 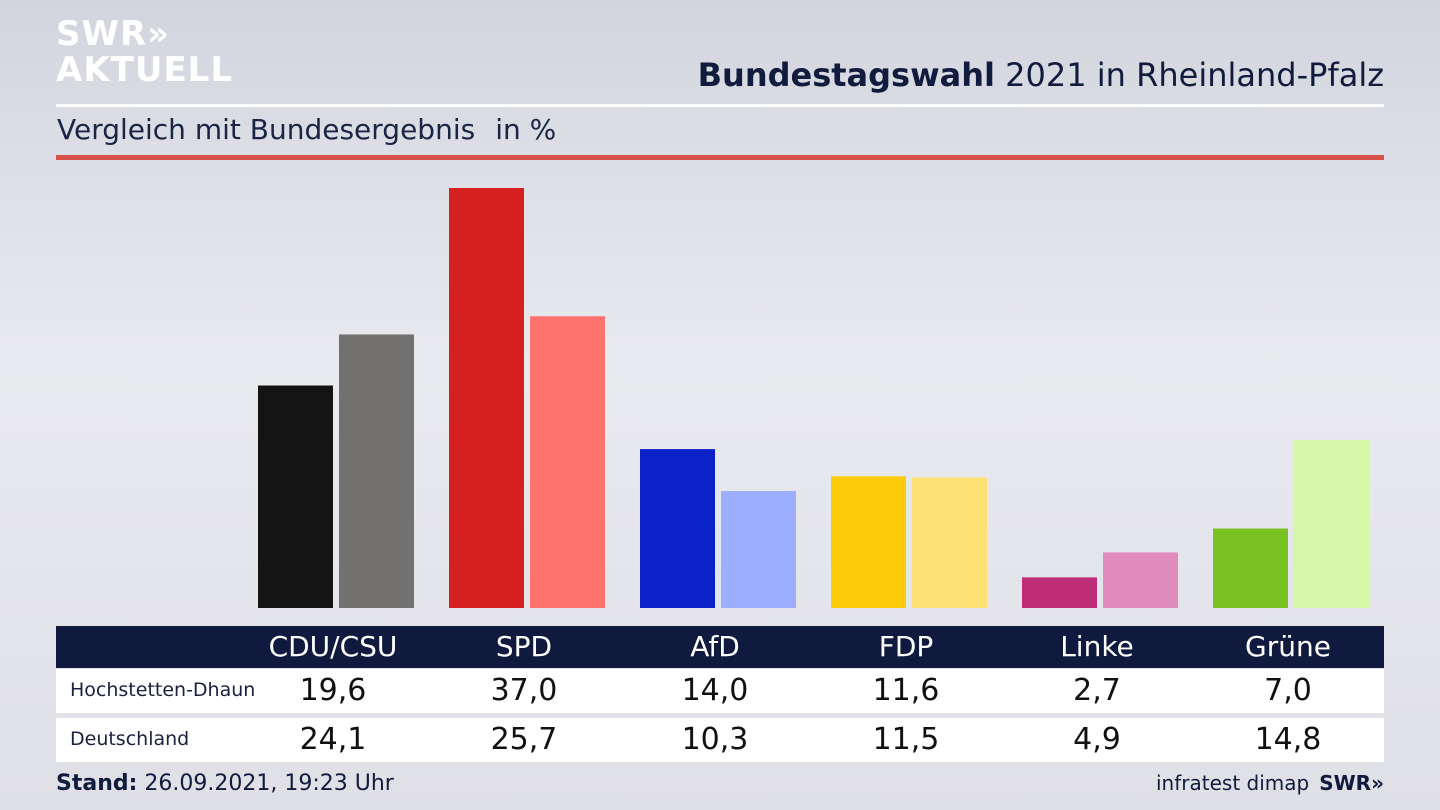 I want to click on swr-aktuell-logo: SWR» AKTUELL, so click(x=144, y=52).